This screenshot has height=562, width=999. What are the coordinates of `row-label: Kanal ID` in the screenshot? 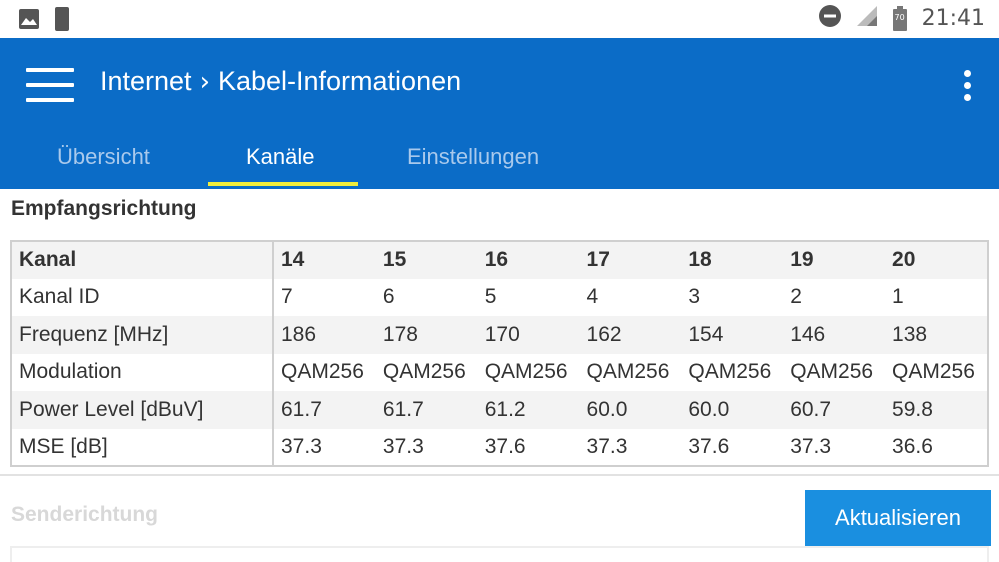 It's located at (142, 297).